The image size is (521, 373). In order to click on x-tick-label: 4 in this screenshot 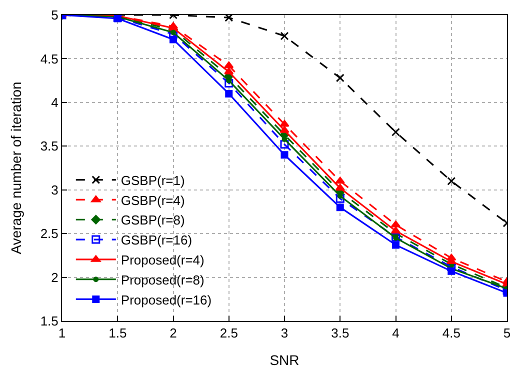, I will do `click(396, 333)`.